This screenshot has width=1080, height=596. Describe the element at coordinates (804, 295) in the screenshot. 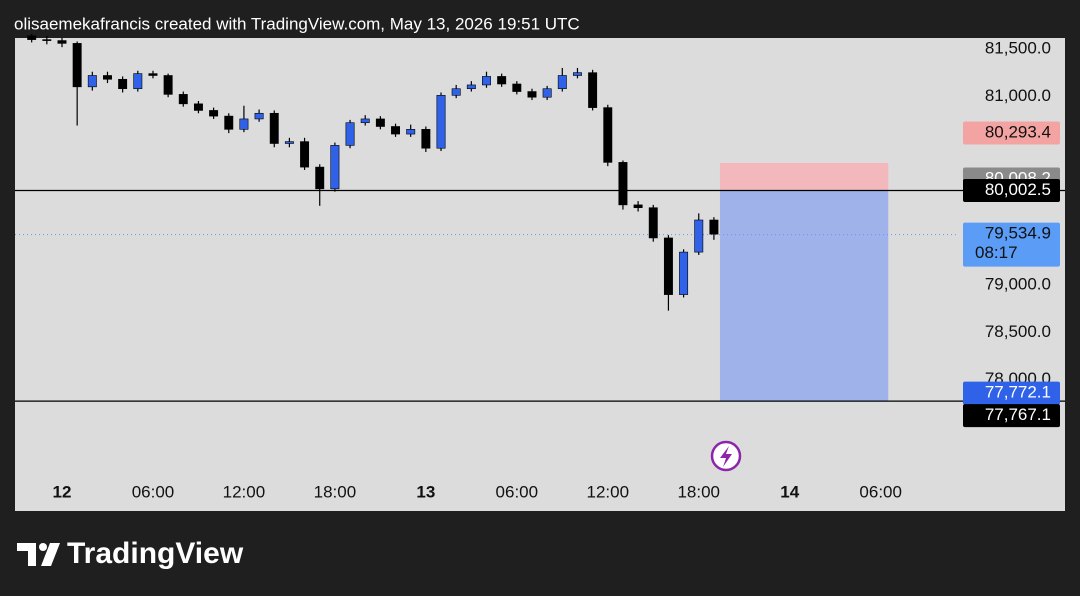

I see `target-zone` at that location.